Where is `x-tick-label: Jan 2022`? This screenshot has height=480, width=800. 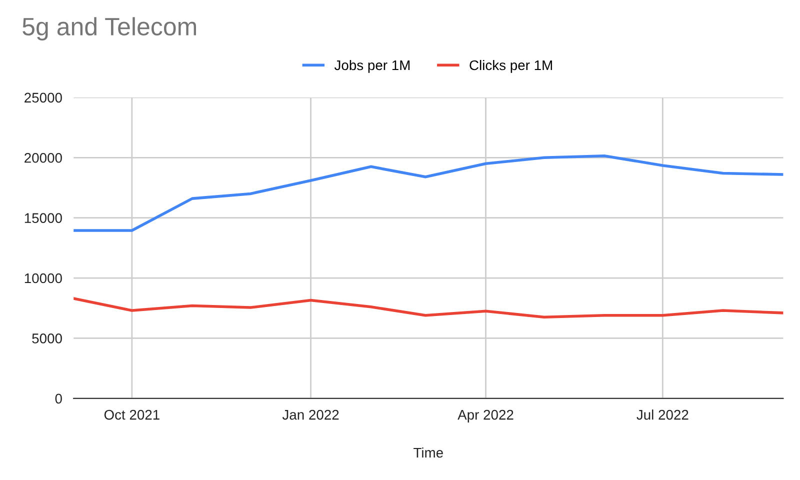 x-tick-label: Jan 2022 is located at coordinates (310, 415).